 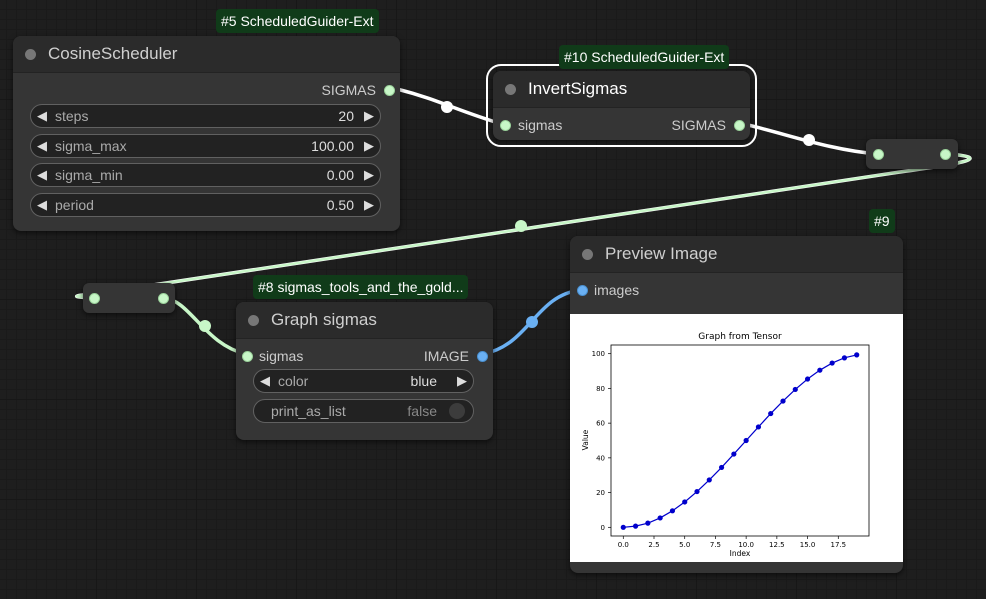 What do you see at coordinates (912, 154) in the screenshot?
I see `reroute-node-right` at bounding box center [912, 154].